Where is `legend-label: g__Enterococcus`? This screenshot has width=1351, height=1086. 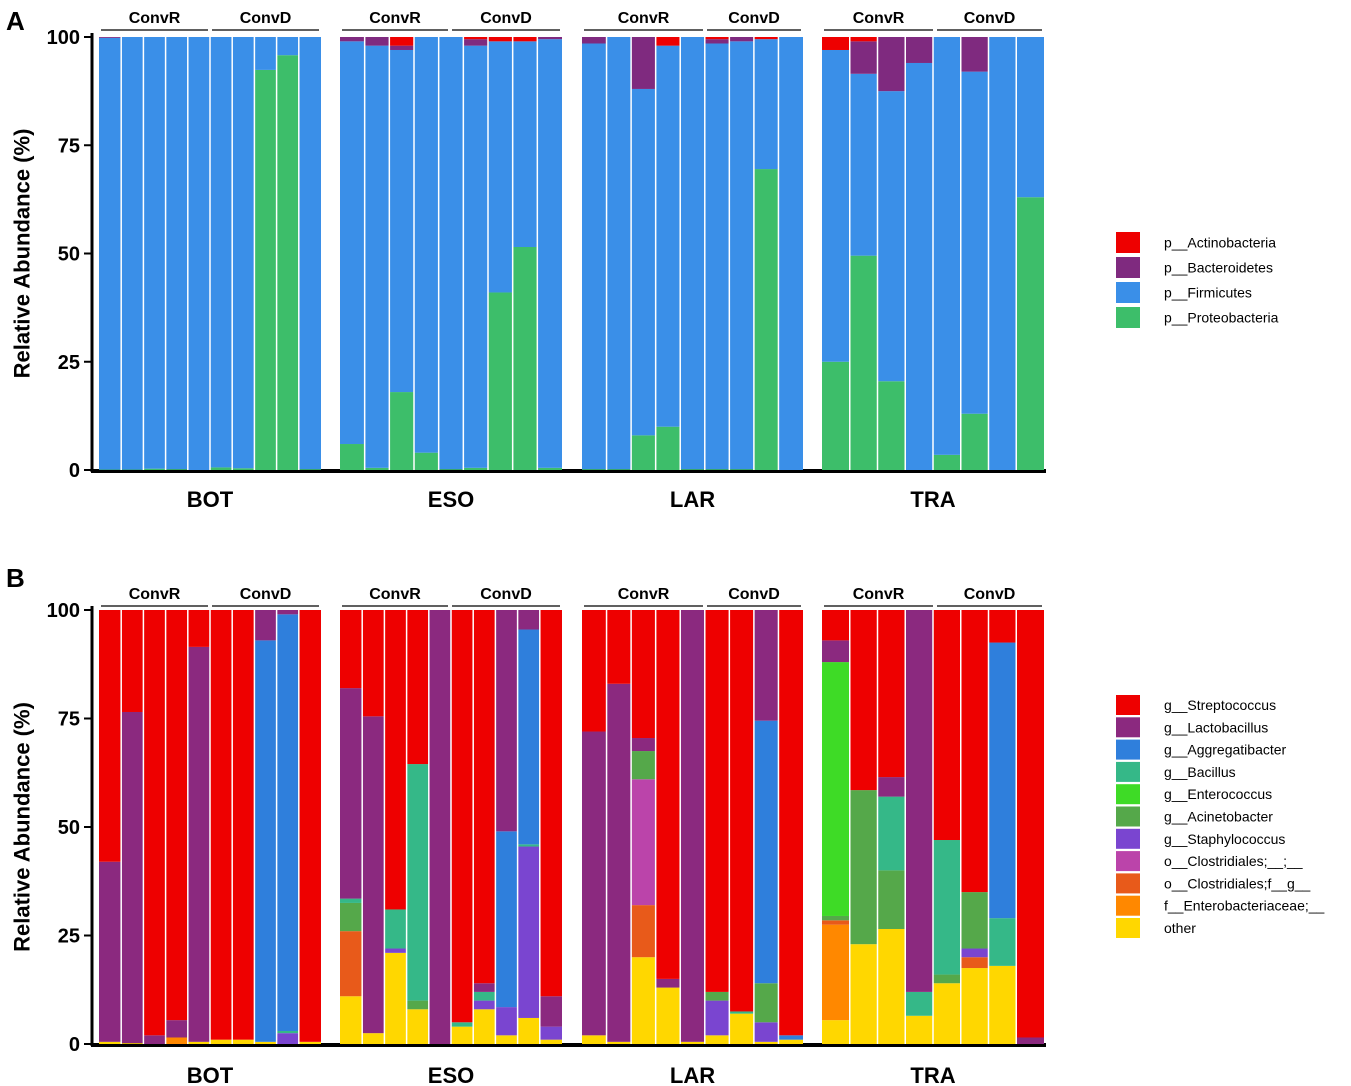
legend-label: g__Enterococcus is located at coordinates (1218, 794).